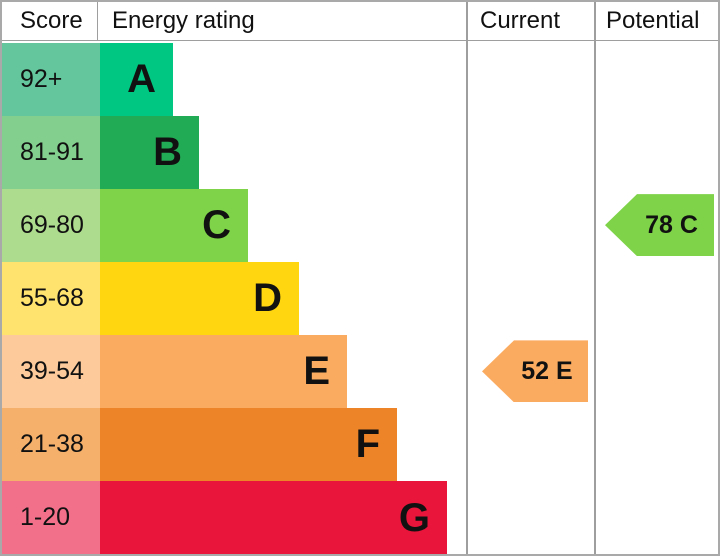 This screenshot has width=720, height=556. Describe the element at coordinates (141, 79) in the screenshot. I see `band-letter: A` at that location.